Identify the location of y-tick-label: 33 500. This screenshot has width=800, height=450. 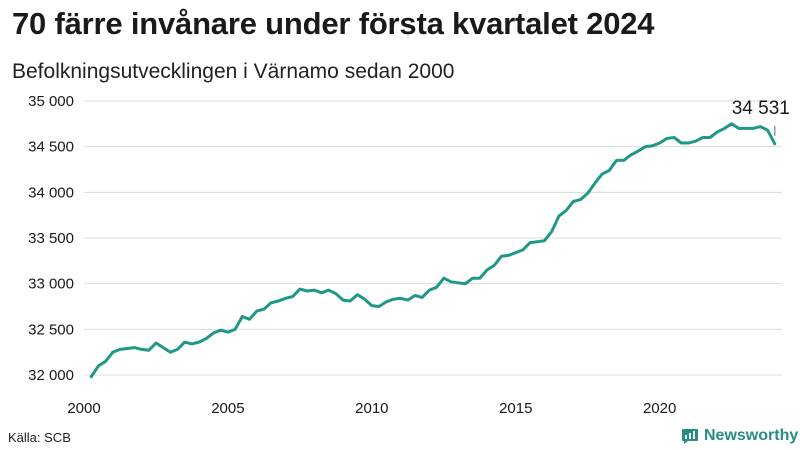
(51, 238).